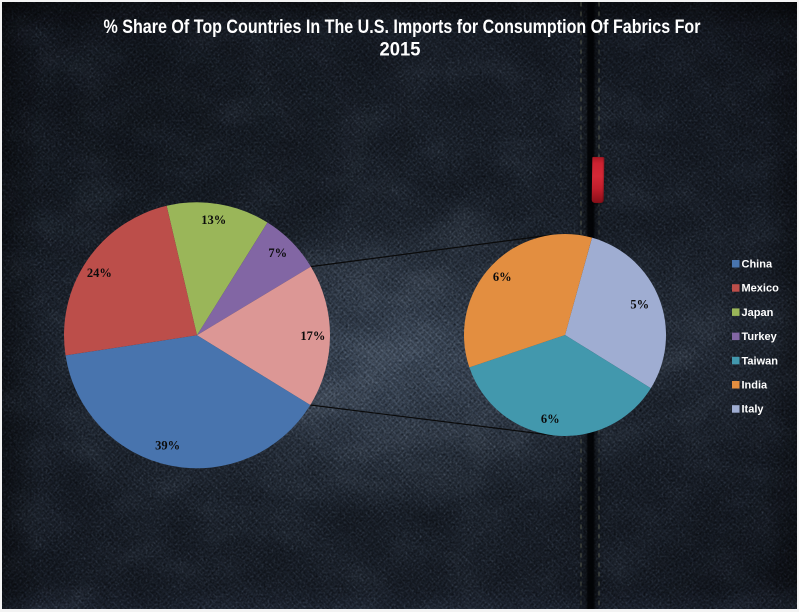  Describe the element at coordinates (760, 337) in the screenshot. I see `svg-text: Turkey` at that location.